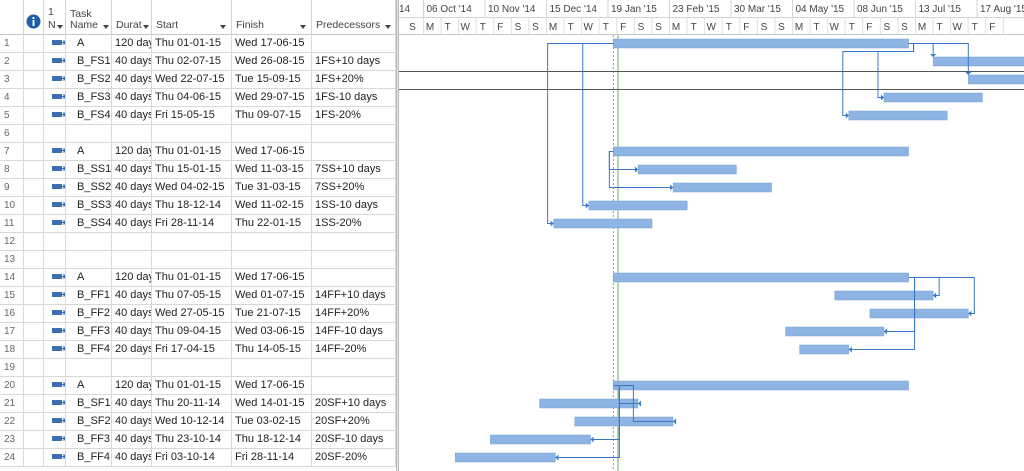 This screenshot has width=1024, height=471. Describe the element at coordinates (12, 169) in the screenshot. I see `row-number: 8` at that location.